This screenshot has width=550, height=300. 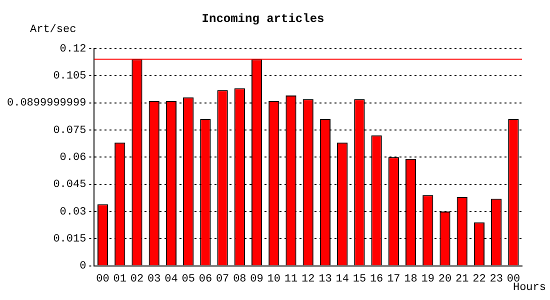 What do you see at coordinates (73, 212) in the screenshot?
I see `y-tick-label: 0.03` at bounding box center [73, 212].